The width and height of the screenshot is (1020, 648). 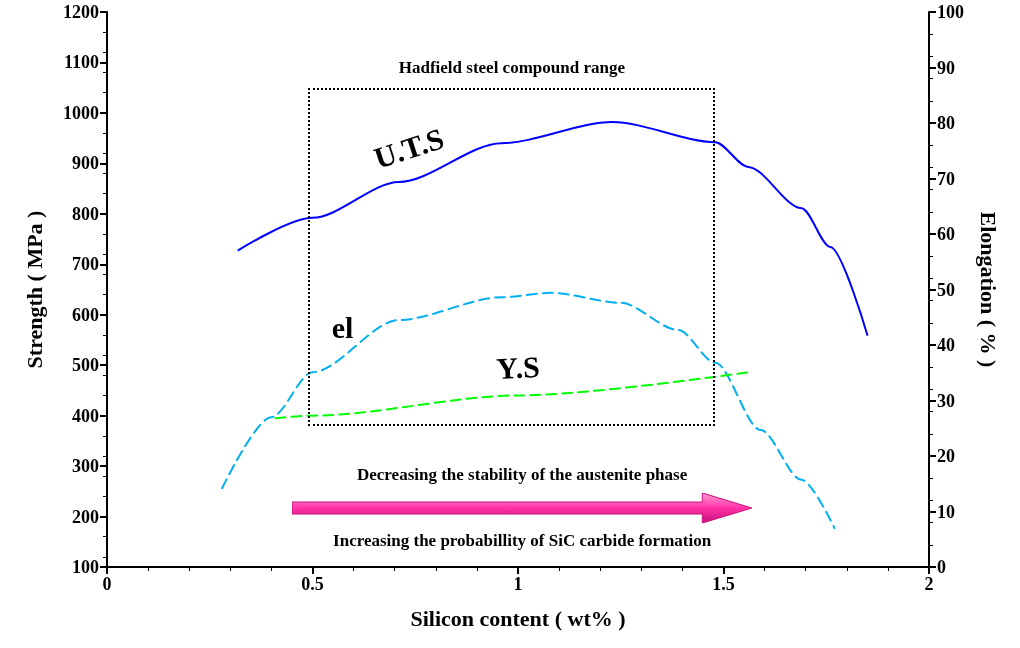 I want to click on y-tick-label: 1200, so click(x=81, y=12).